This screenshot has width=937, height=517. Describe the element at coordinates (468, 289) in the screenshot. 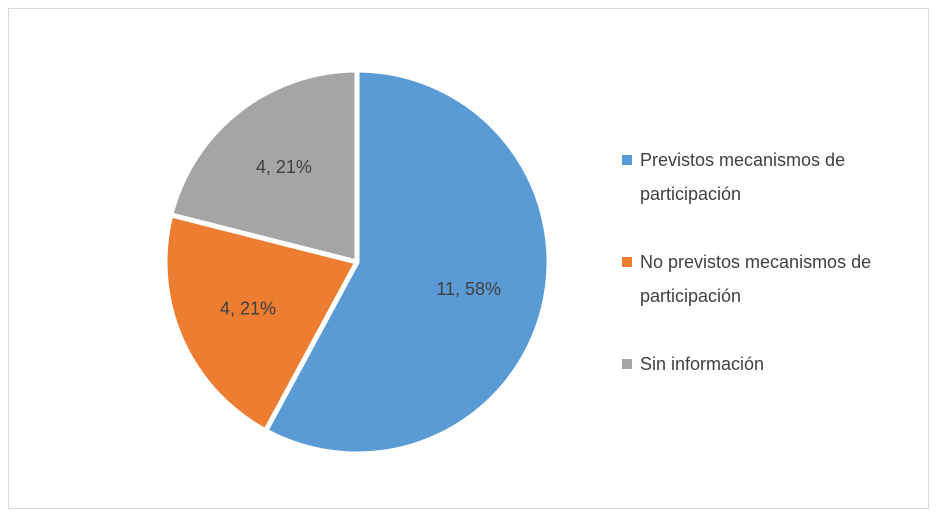

I see `data-label: 11, 58%` at that location.